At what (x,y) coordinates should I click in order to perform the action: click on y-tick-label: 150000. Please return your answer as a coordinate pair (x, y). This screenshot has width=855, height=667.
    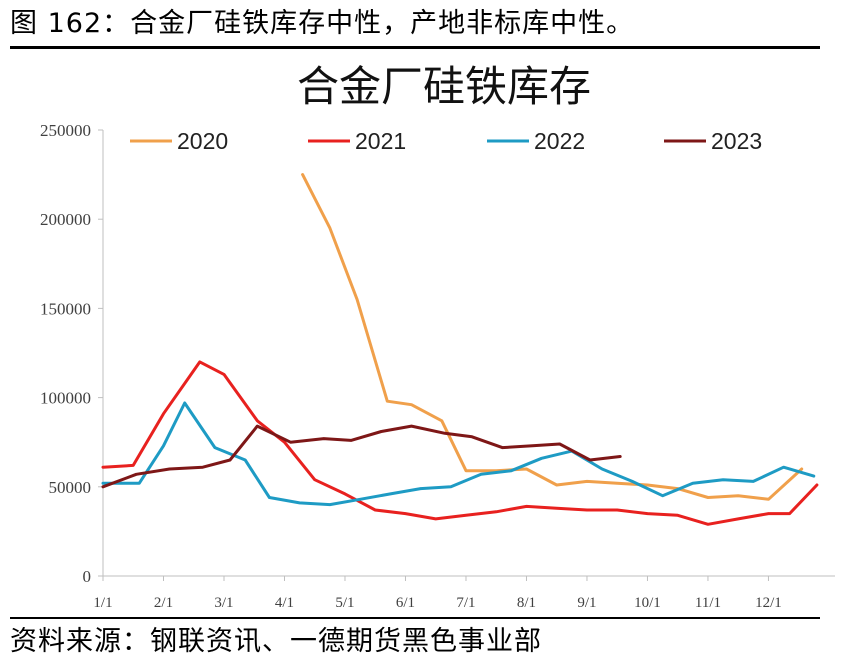
    Looking at the image, I should click on (65, 308).